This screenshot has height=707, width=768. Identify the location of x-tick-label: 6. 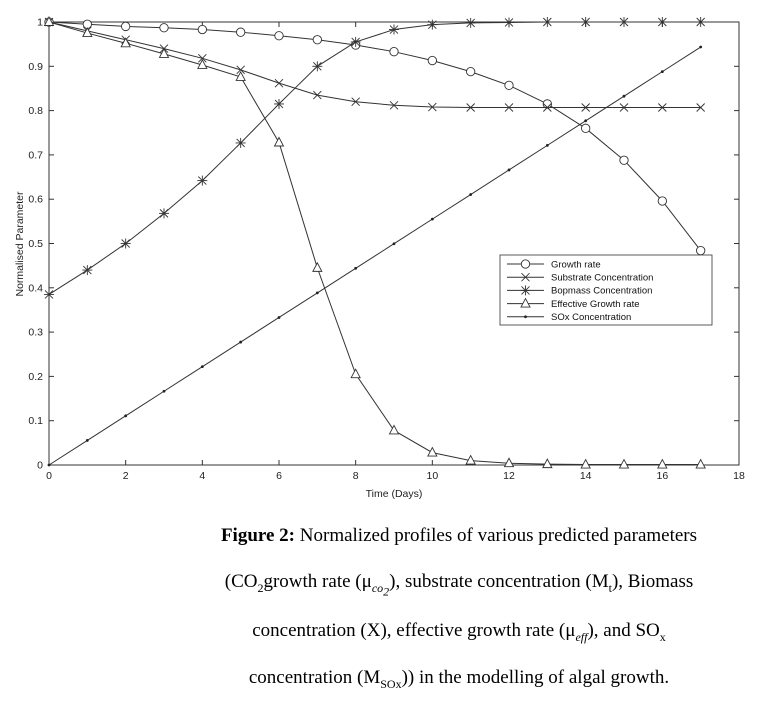
(279, 476).